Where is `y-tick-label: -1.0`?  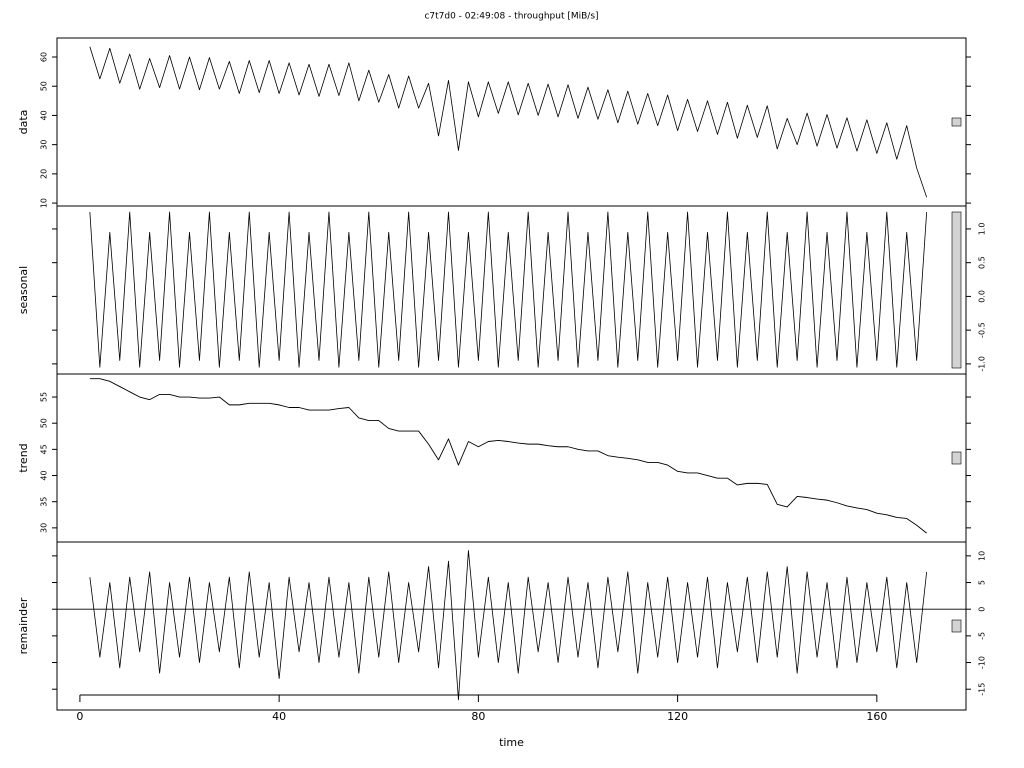 y-tick-label: -1.0 is located at coordinates (982, 364).